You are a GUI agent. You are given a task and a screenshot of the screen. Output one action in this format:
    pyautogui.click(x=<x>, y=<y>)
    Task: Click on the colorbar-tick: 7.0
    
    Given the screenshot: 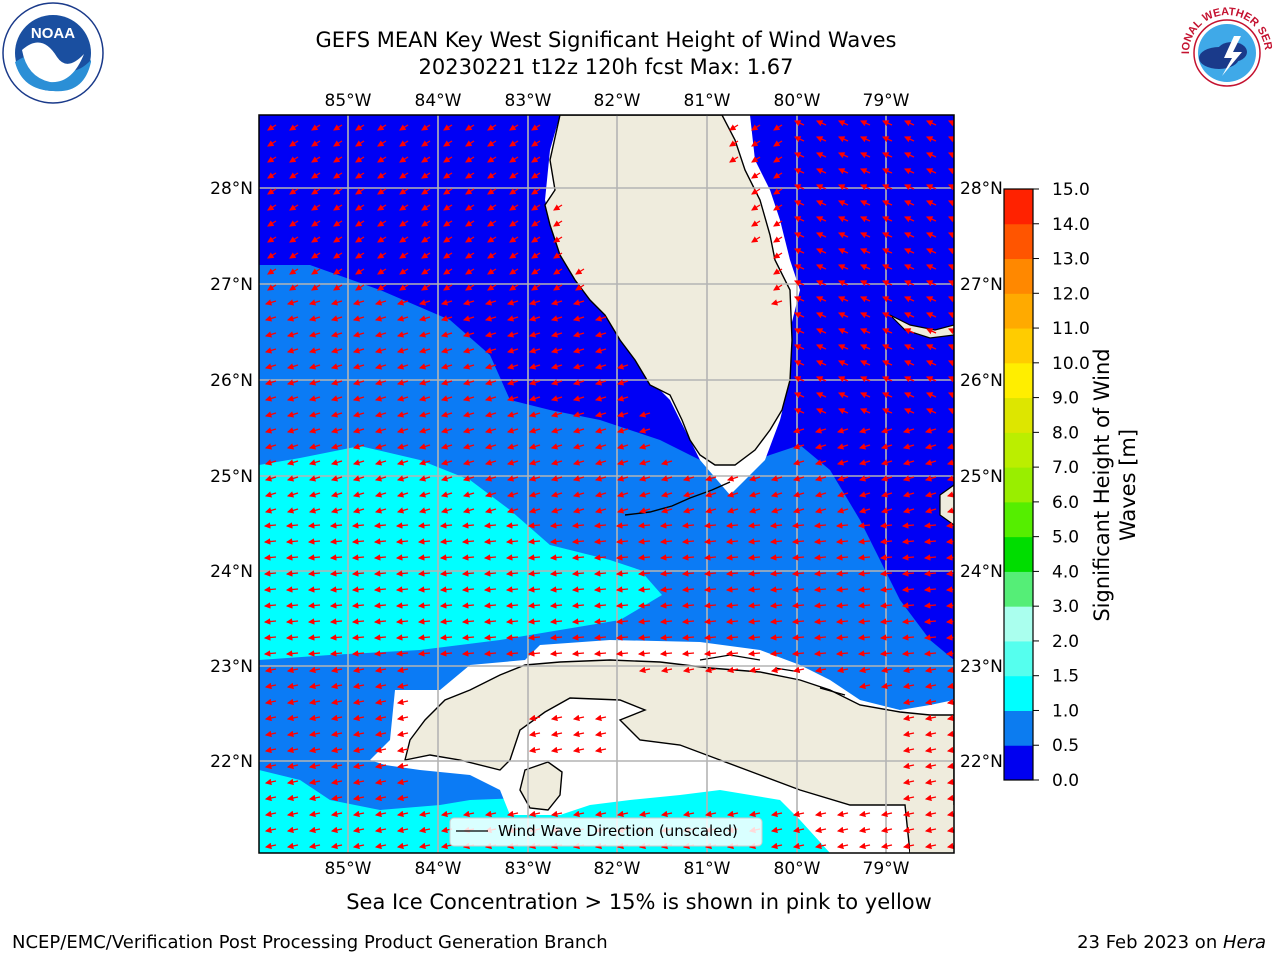 What is the action you would take?
    pyautogui.click(x=1065, y=468)
    